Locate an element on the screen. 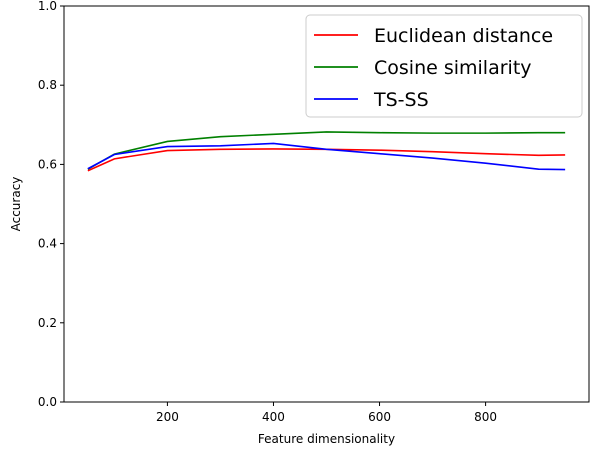 The width and height of the screenshot is (594, 450). legend: Euclidean distance Cosine similarity TS-SS is located at coordinates (444, 66).